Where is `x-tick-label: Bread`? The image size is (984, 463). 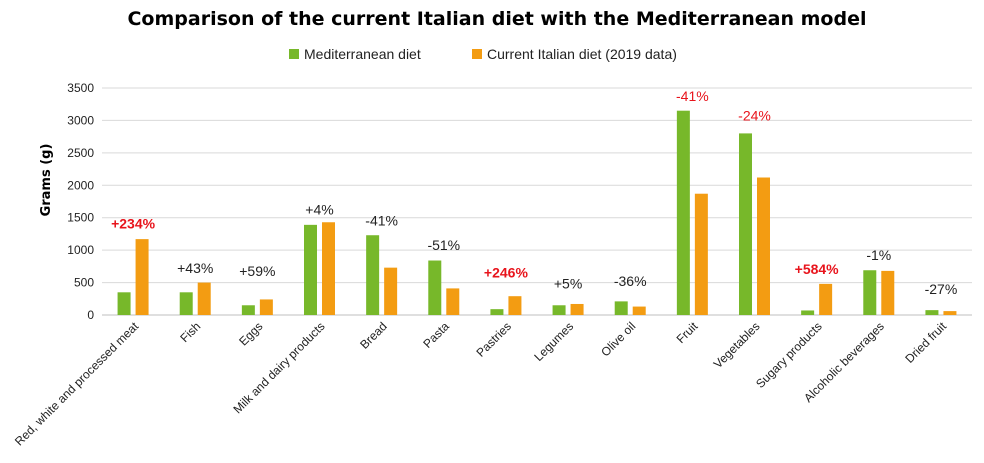 x-tick-label: Bread is located at coordinates (373, 335).